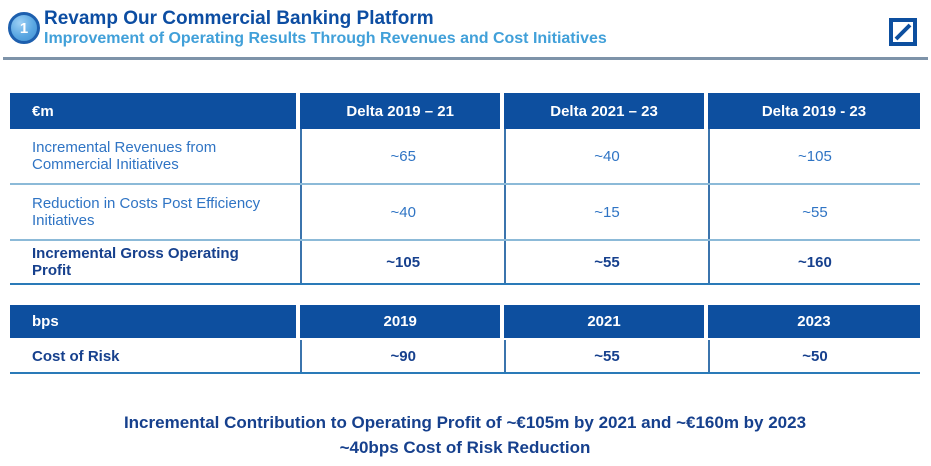 This screenshot has width=931, height=466. What do you see at coordinates (402, 156) in the screenshot?
I see `cell-value: ~65` at bounding box center [402, 156].